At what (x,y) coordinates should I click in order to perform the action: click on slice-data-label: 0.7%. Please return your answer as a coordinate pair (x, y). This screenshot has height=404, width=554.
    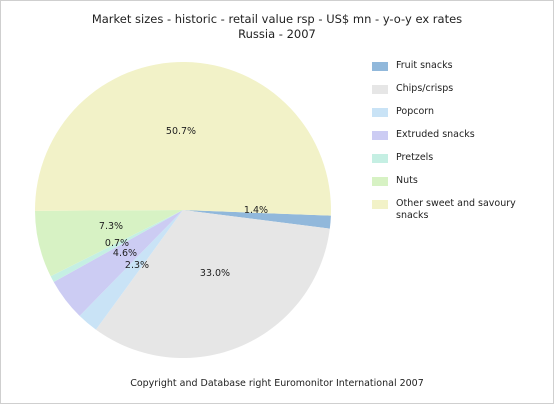
    Looking at the image, I should click on (117, 243).